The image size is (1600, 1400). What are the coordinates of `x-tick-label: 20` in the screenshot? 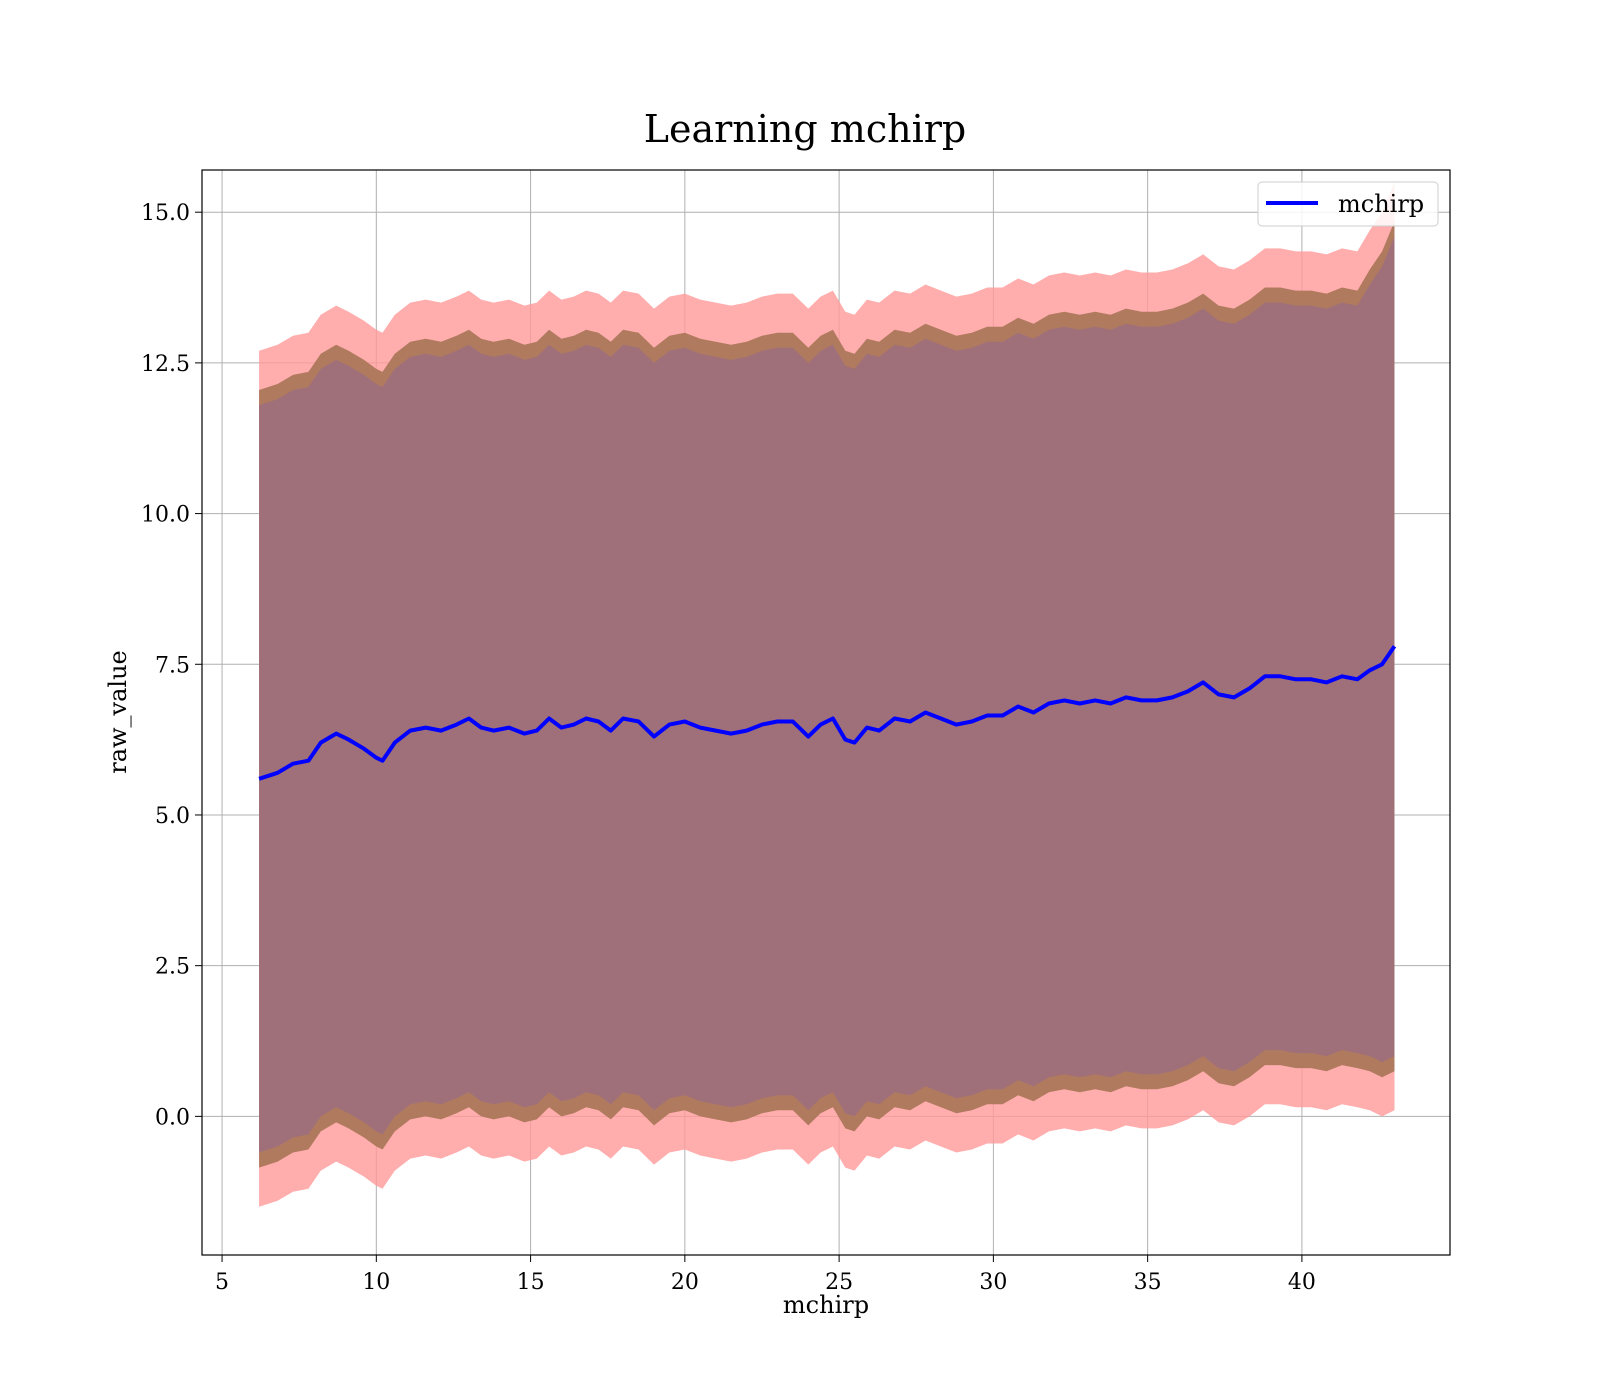 It's located at (685, 1282).